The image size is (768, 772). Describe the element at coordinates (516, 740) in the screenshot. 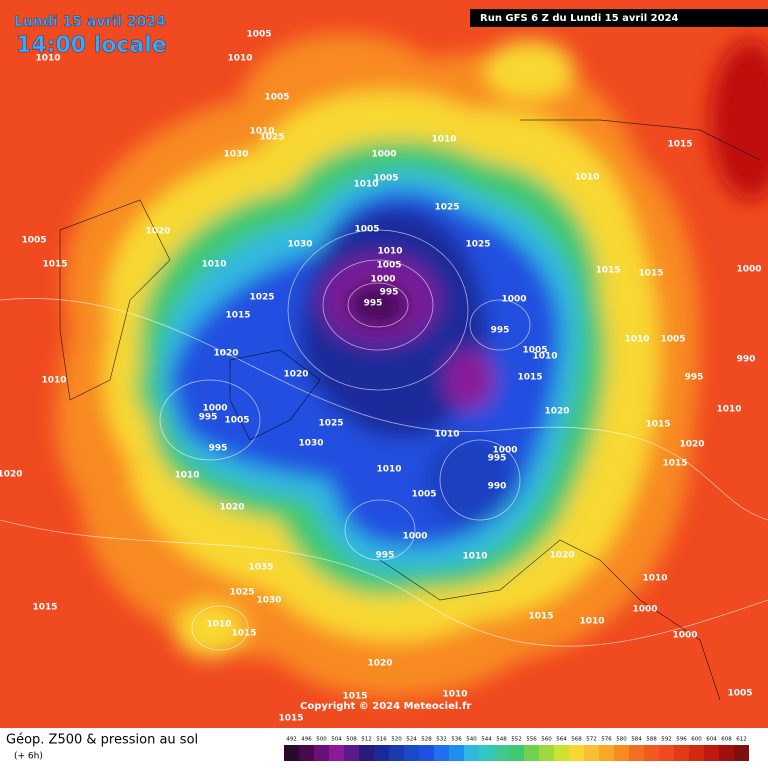

I see `scale-label: 552` at that location.